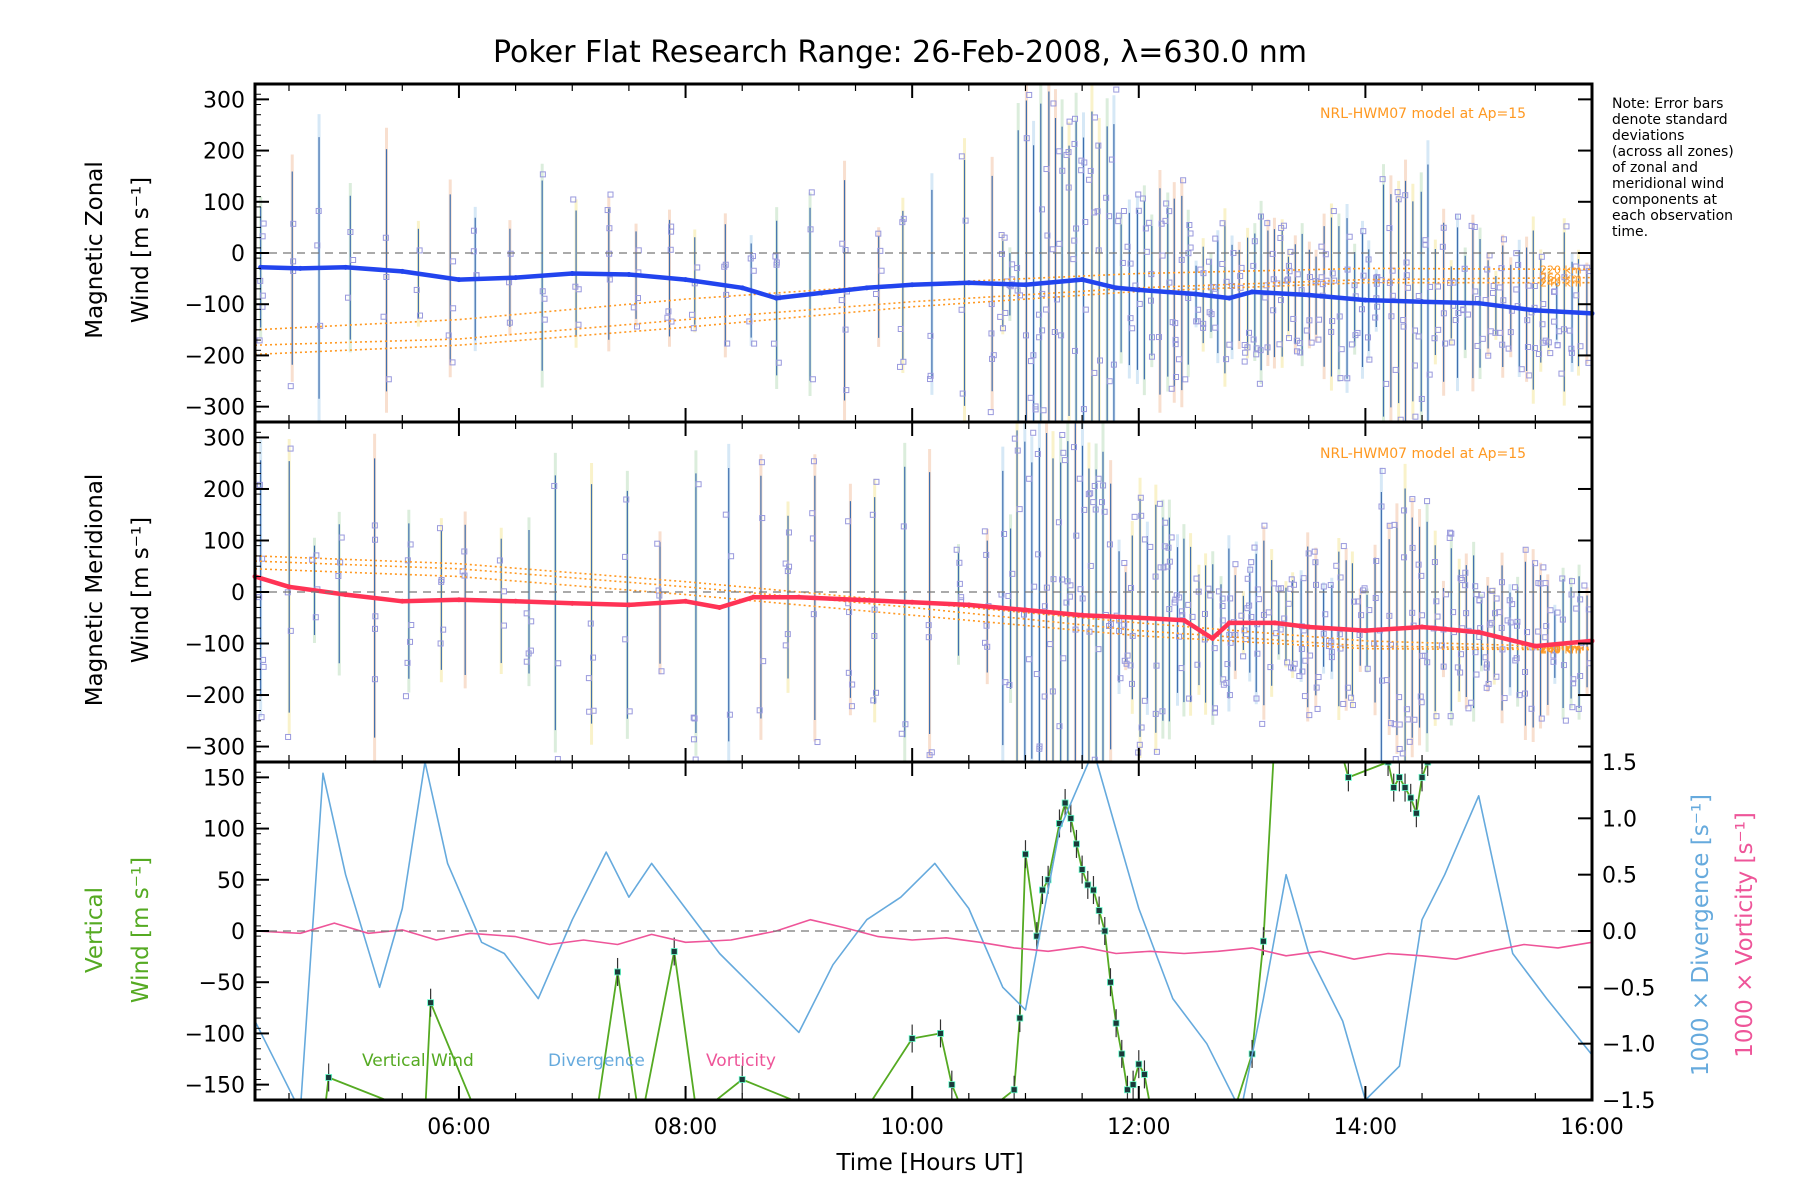  Describe the element at coordinates (224, 100) in the screenshot. I see `y-tick-label: 300` at that location.